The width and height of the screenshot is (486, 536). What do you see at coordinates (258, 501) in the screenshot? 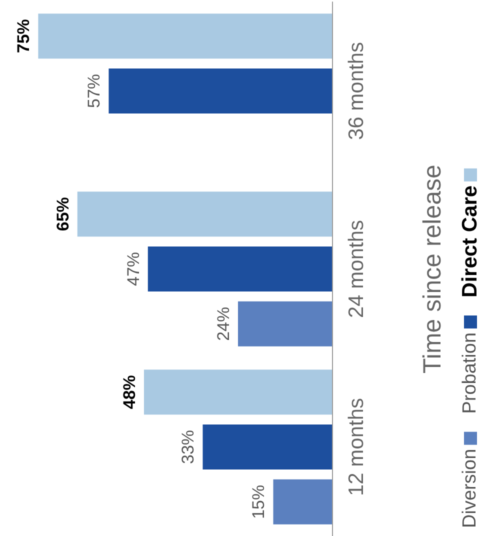
I see `data-label: 15%` at bounding box center [258, 501].